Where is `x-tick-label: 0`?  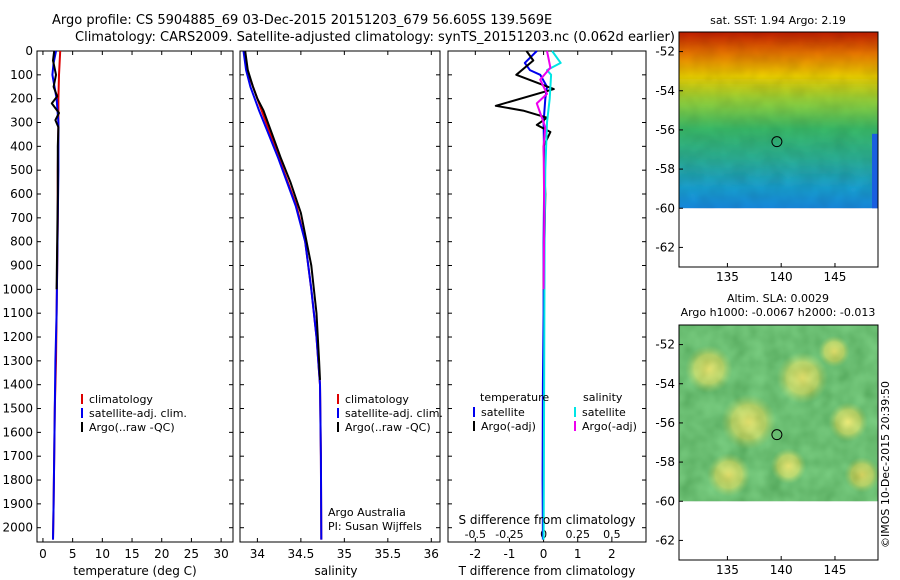
x-tick-label: 0 is located at coordinates (544, 554).